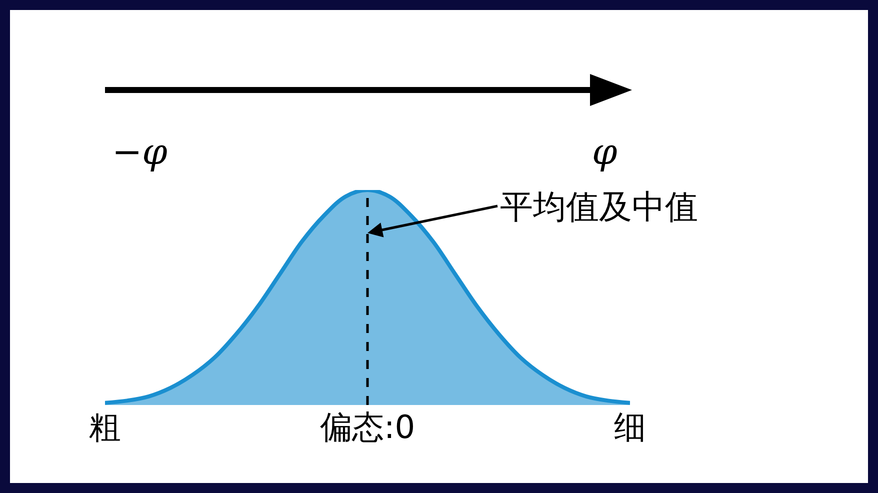 The image size is (878, 493). I want to click on annotation: 平均值及中值, so click(599, 206).